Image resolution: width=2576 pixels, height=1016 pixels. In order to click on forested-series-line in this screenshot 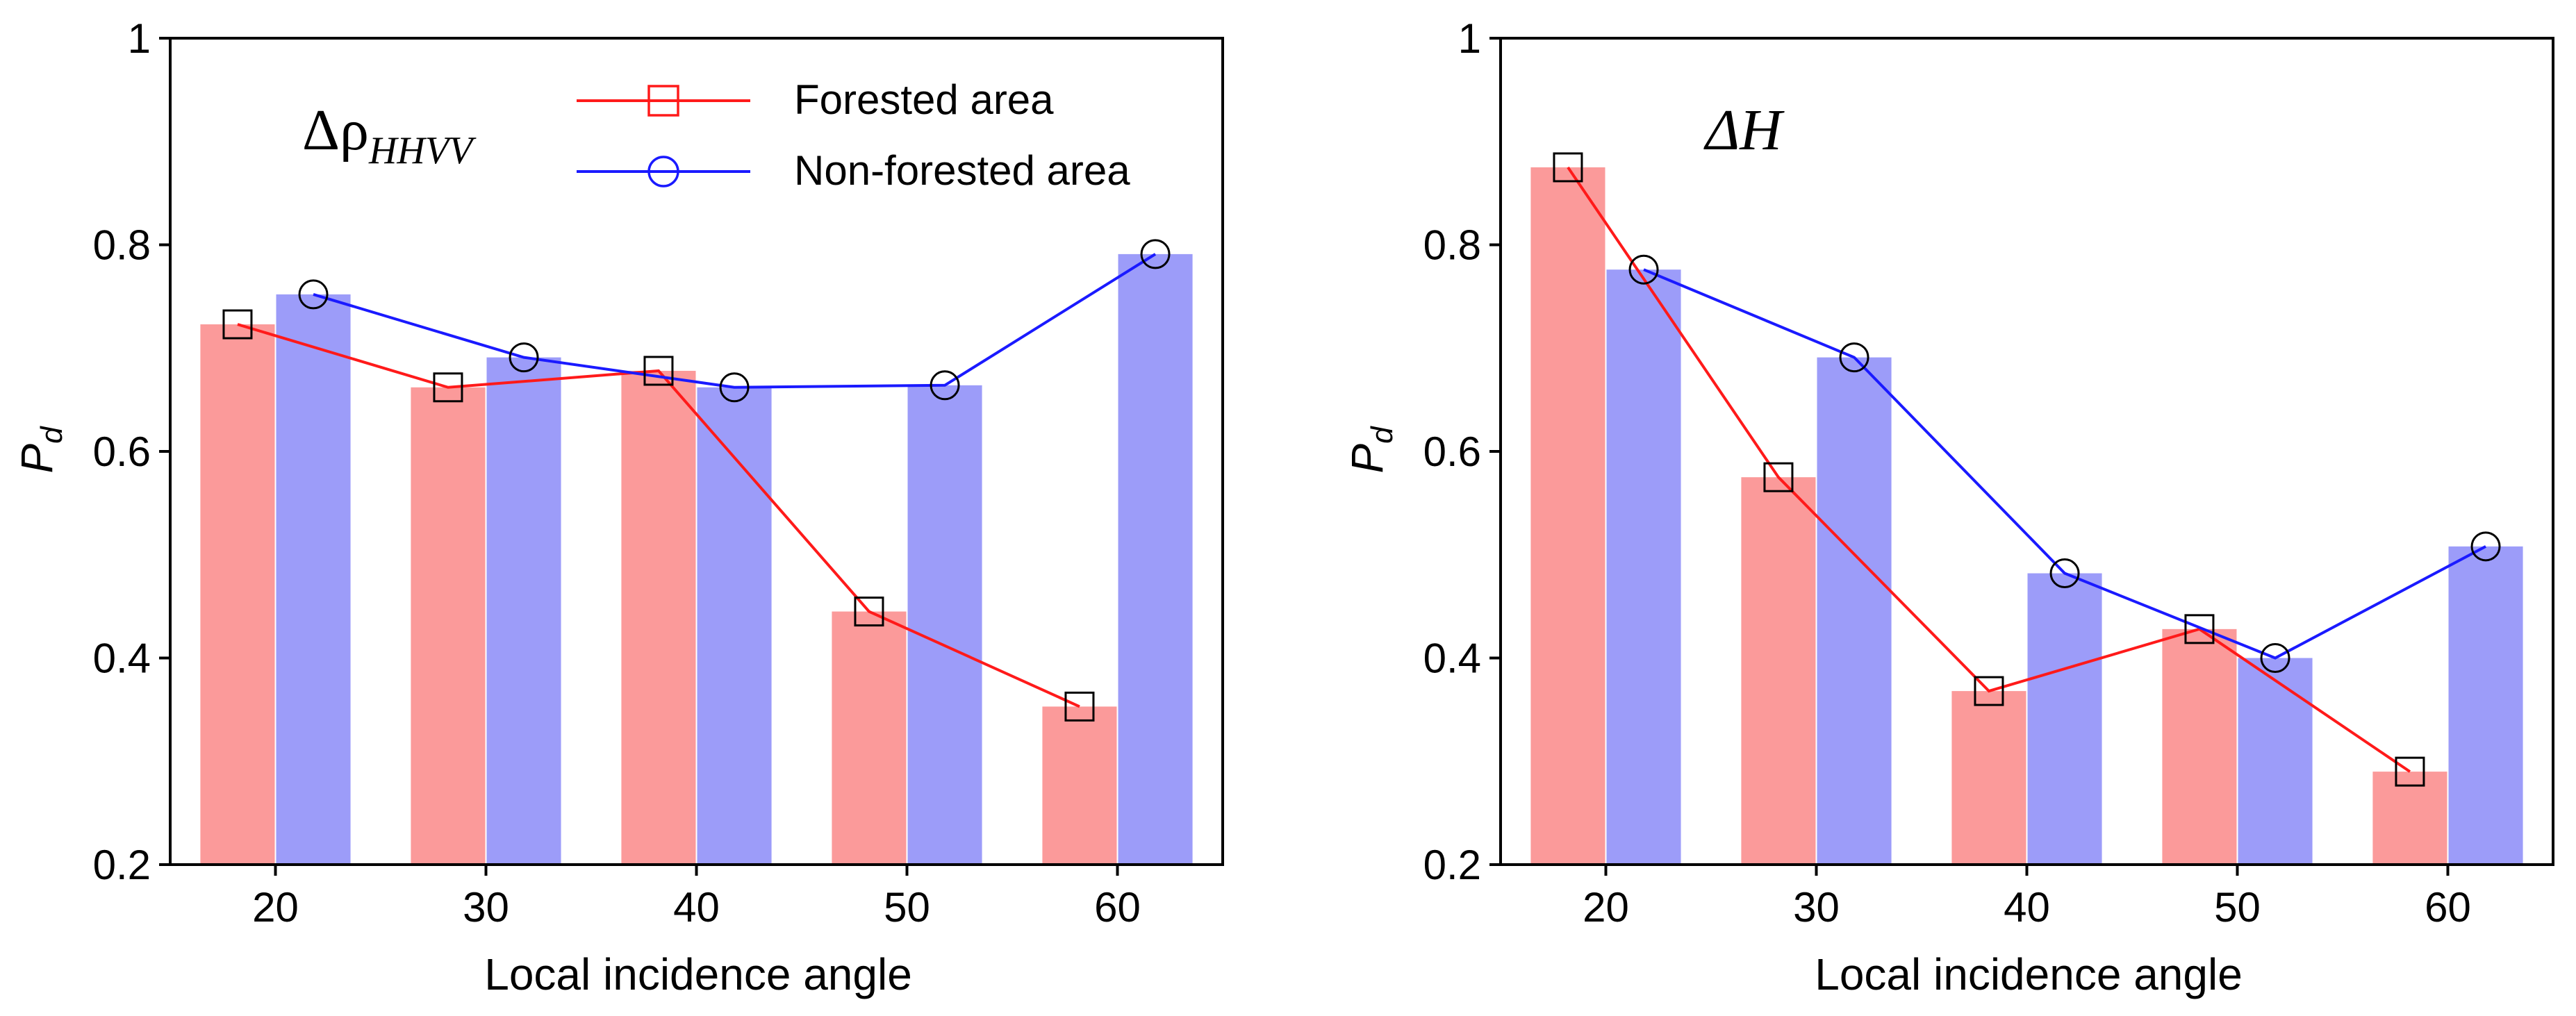, I will do `click(658, 515)`.